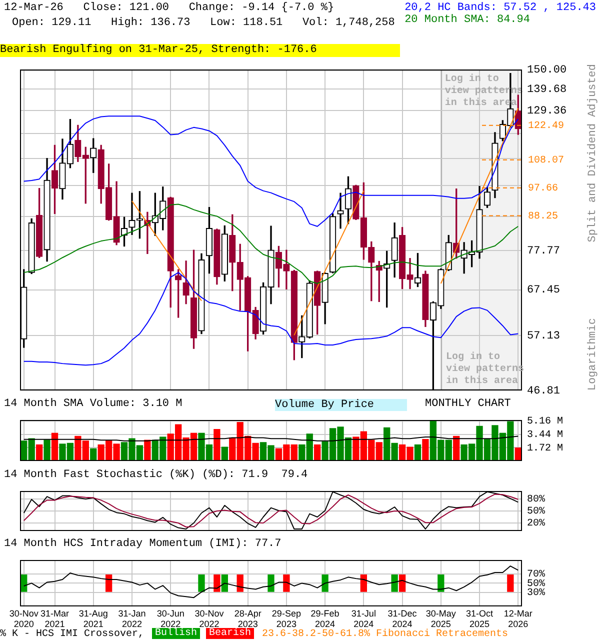  Describe the element at coordinates (593, 354) in the screenshot. I see `text: Logarithmic` at that location.